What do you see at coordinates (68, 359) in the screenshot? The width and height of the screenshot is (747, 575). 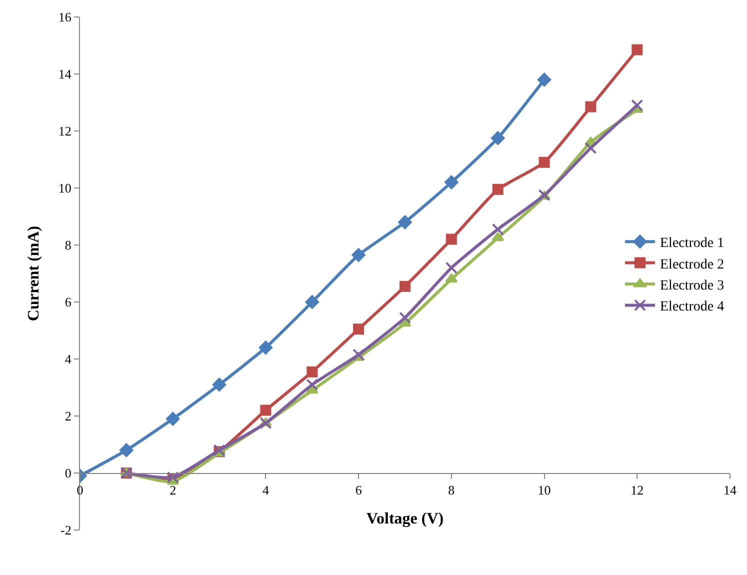 I see `y-tick-label: 4` at bounding box center [68, 359].